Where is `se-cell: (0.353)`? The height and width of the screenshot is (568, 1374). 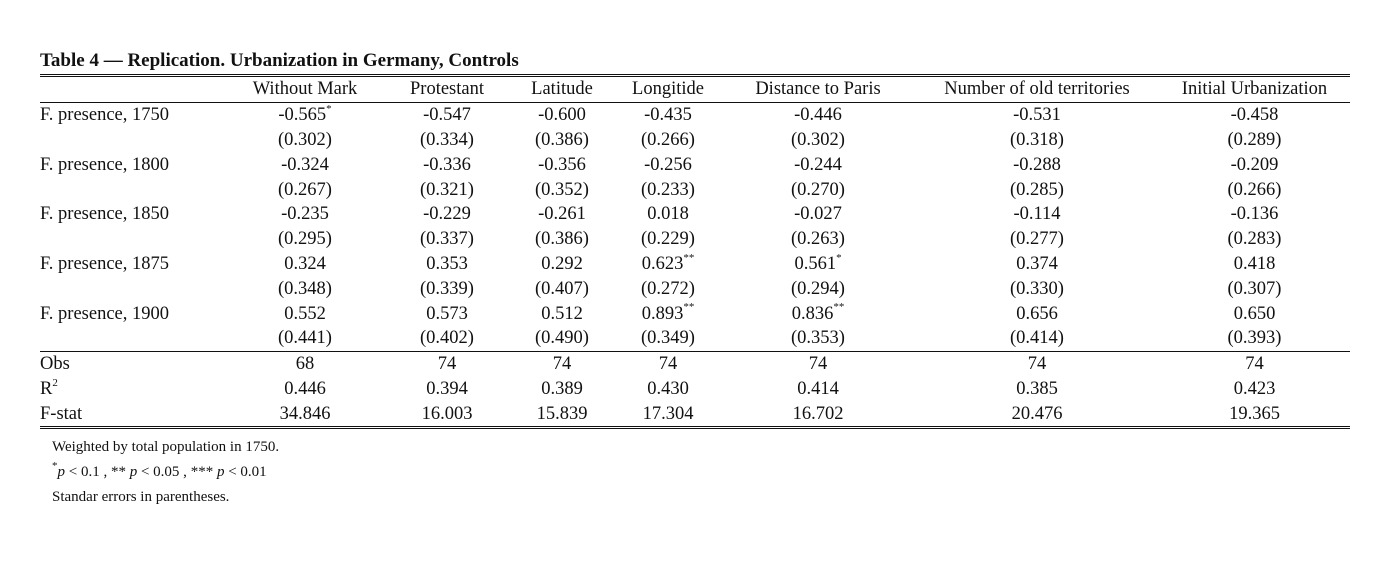
se-cell: (0.353) is located at coordinates (818, 338).